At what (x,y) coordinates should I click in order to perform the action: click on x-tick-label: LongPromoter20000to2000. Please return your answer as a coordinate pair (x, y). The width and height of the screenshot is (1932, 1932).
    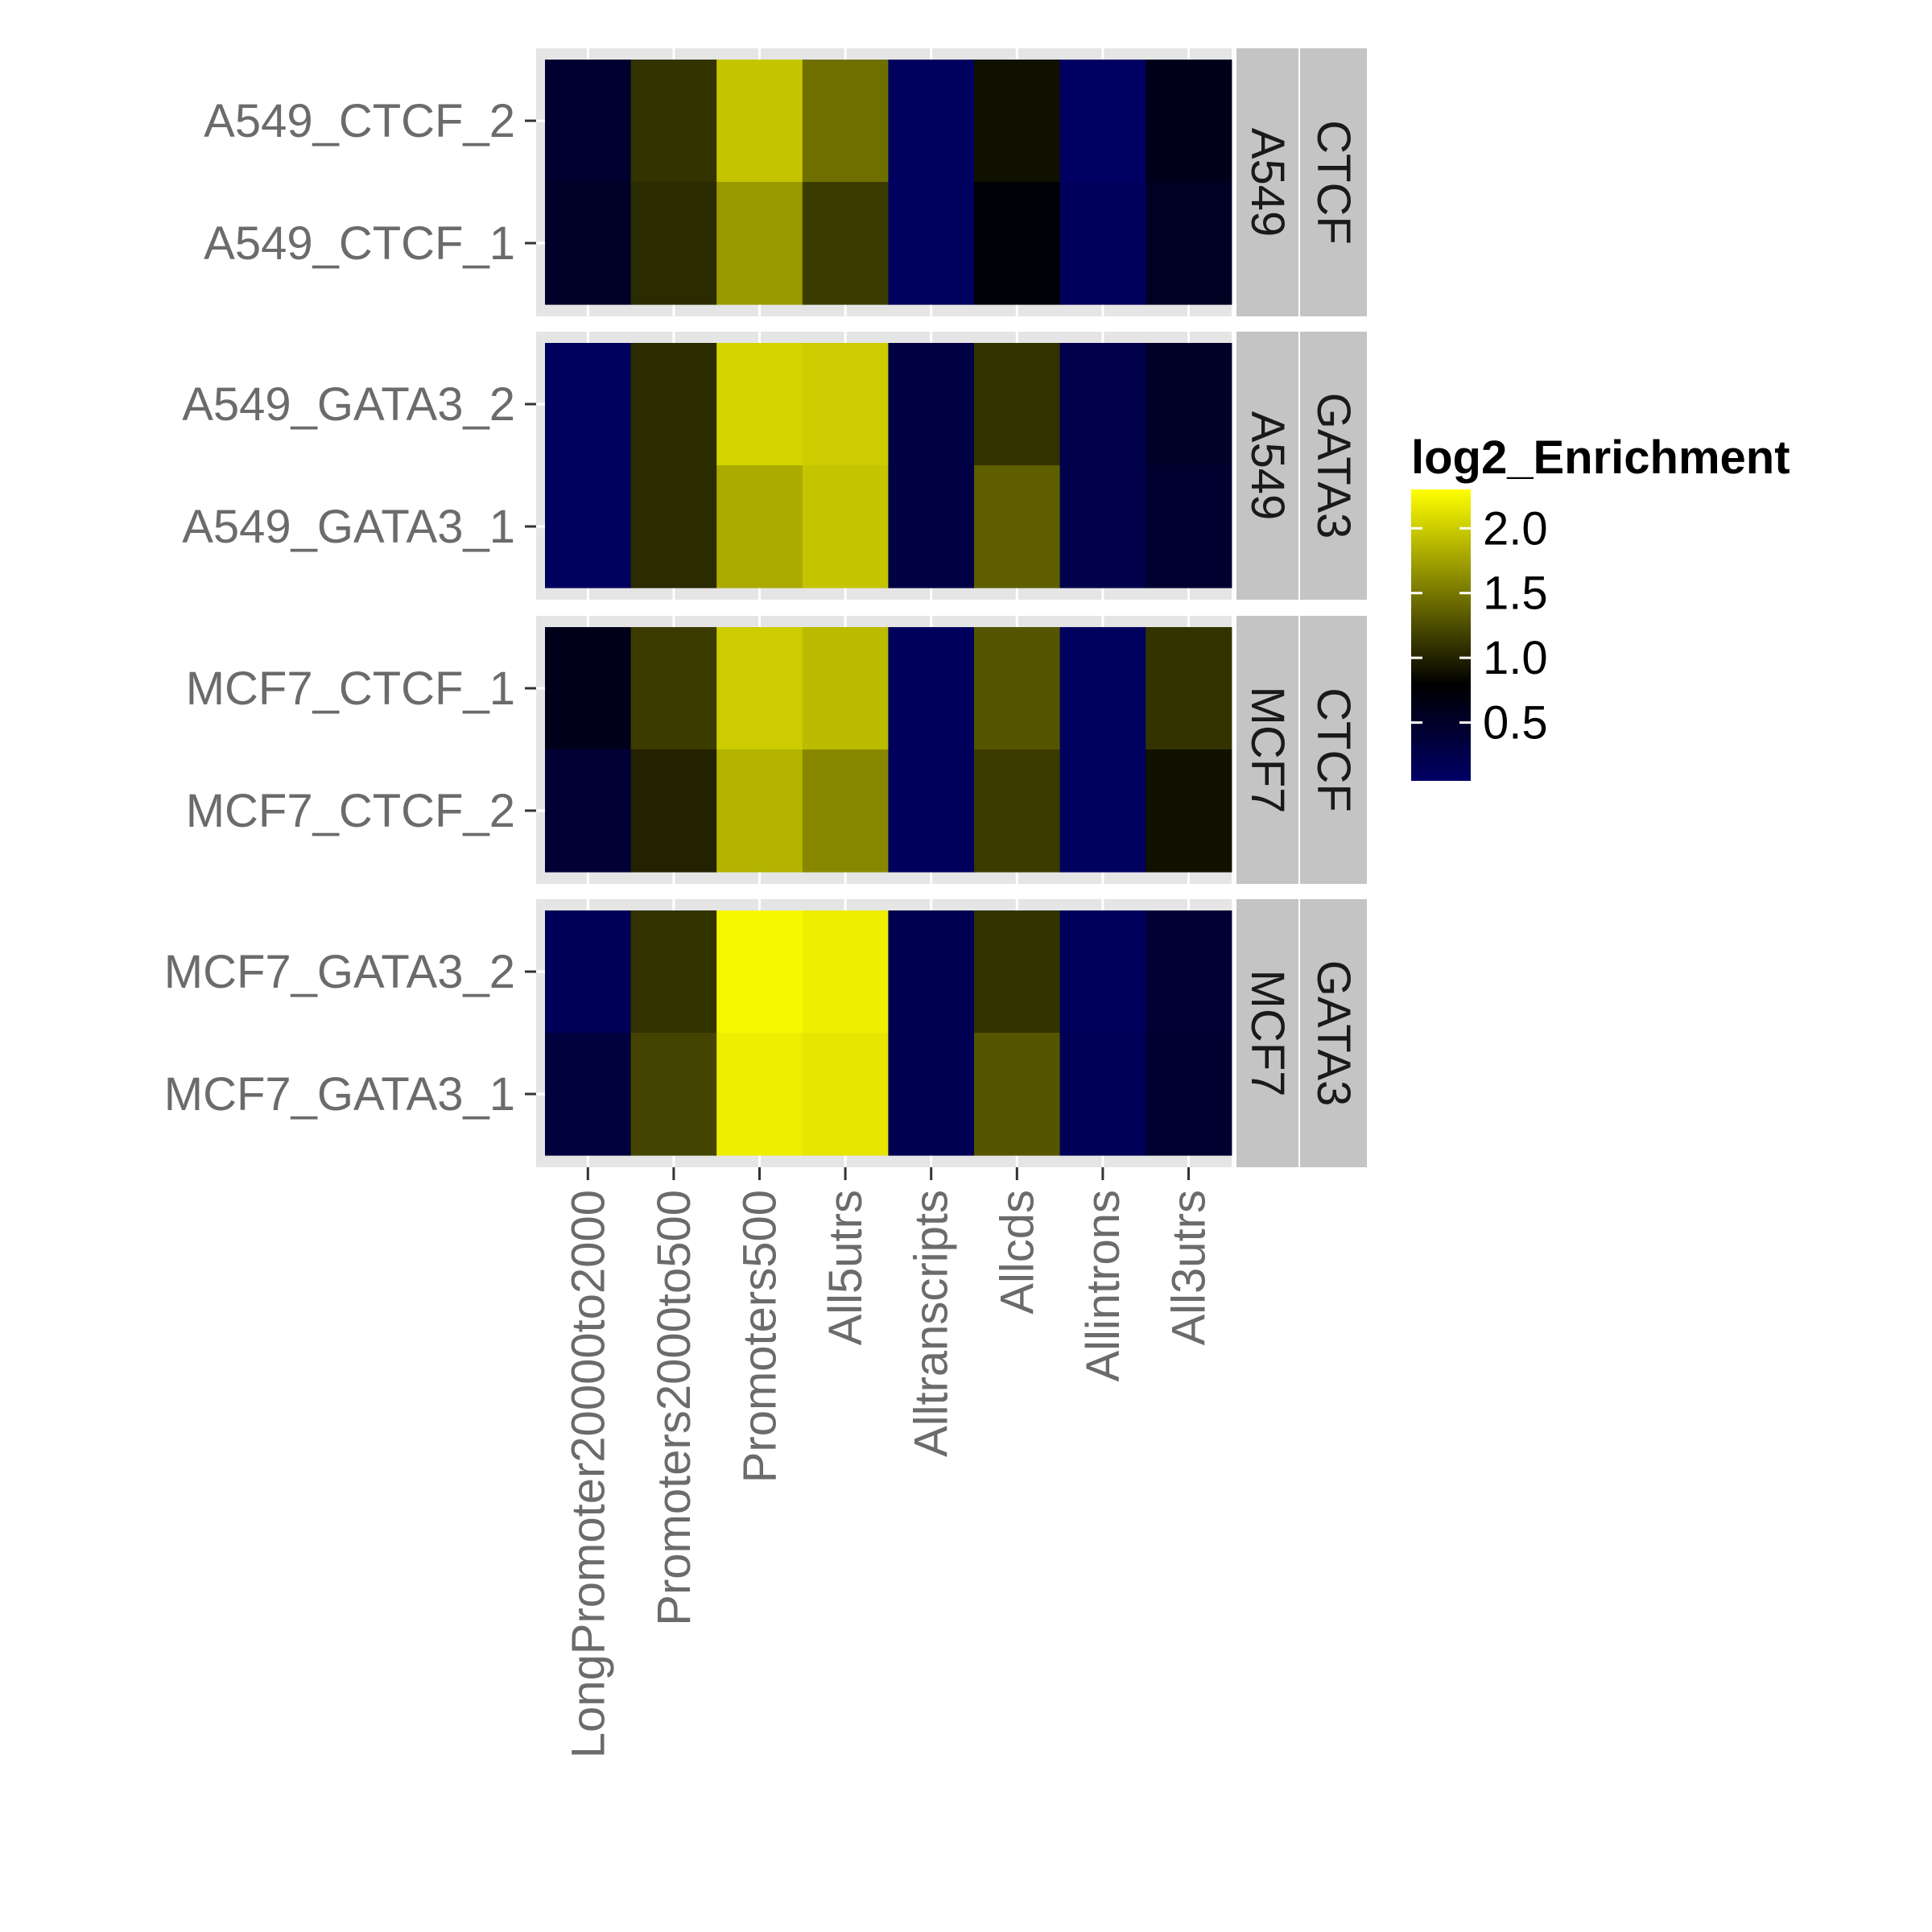
    Looking at the image, I should click on (588, 1474).